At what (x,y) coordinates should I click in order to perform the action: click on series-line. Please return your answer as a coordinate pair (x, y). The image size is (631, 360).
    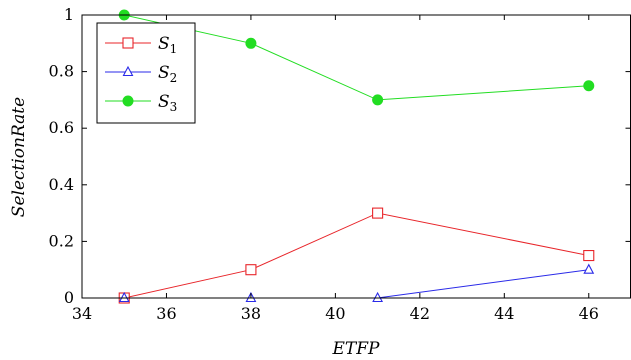
    Looking at the image, I should click on (356, 284).